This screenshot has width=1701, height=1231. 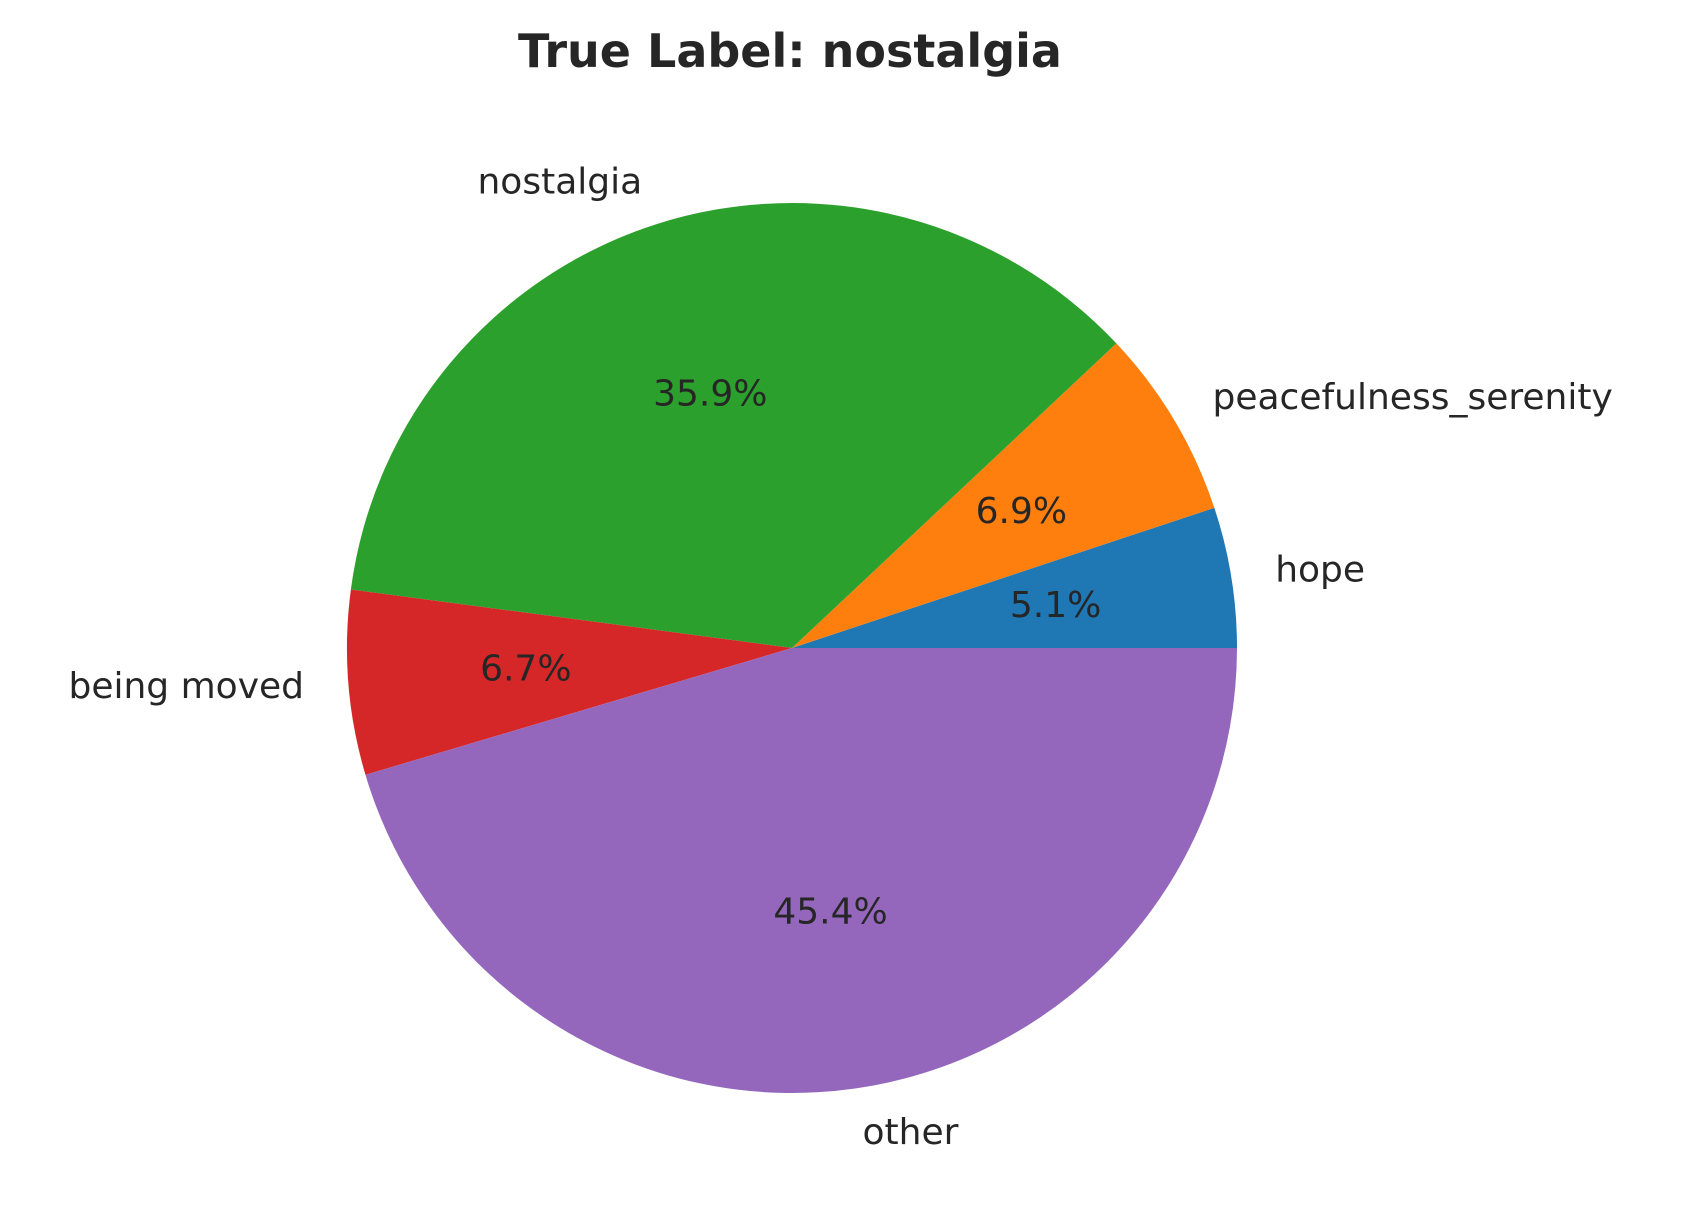 I want to click on slice-label-peacefulness-serenity: peacefulness_serenity, so click(x=1413, y=397).